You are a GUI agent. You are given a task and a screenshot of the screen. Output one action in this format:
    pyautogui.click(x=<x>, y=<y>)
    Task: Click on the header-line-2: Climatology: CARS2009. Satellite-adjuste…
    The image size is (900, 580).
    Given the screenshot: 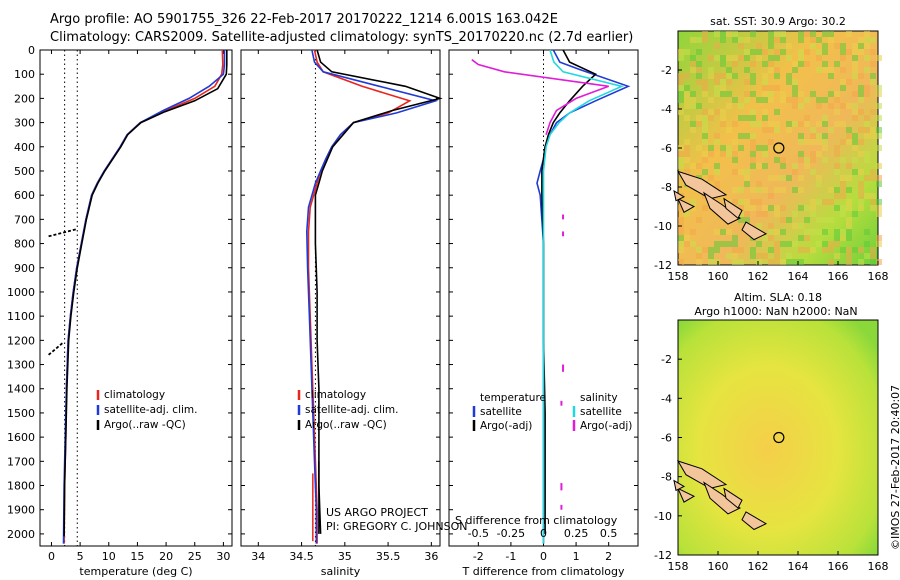 What is the action you would take?
    pyautogui.click(x=342, y=37)
    